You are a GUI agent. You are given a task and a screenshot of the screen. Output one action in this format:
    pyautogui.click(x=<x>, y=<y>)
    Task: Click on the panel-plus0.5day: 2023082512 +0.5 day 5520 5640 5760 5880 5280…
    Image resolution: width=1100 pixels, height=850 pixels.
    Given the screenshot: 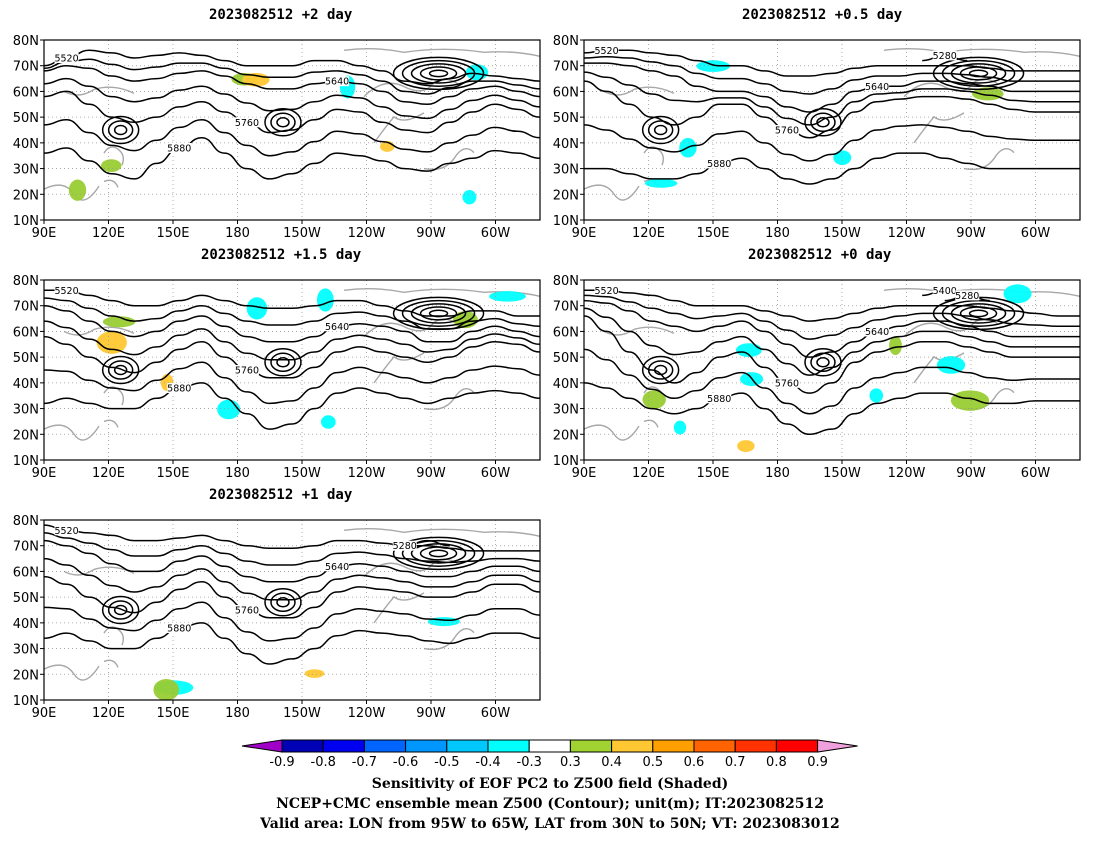 What is the action you would take?
    pyautogui.click(x=820, y=120)
    